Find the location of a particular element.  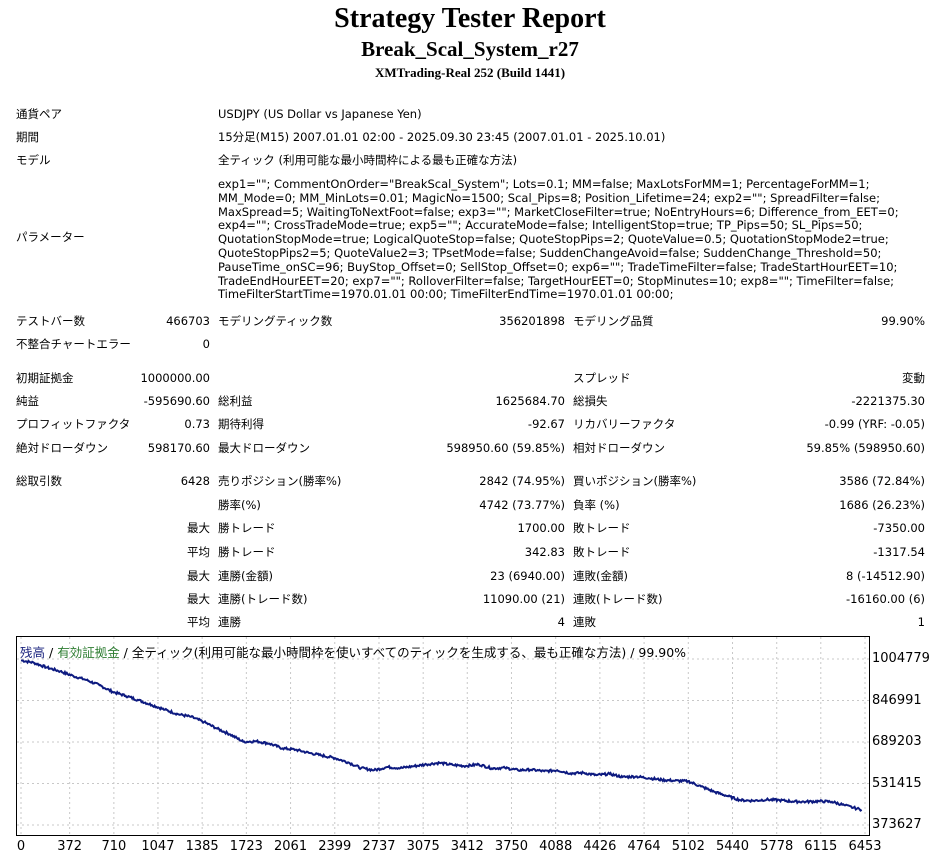

max-consec-profit-label: 連勝(トレード数) is located at coordinates (263, 599).